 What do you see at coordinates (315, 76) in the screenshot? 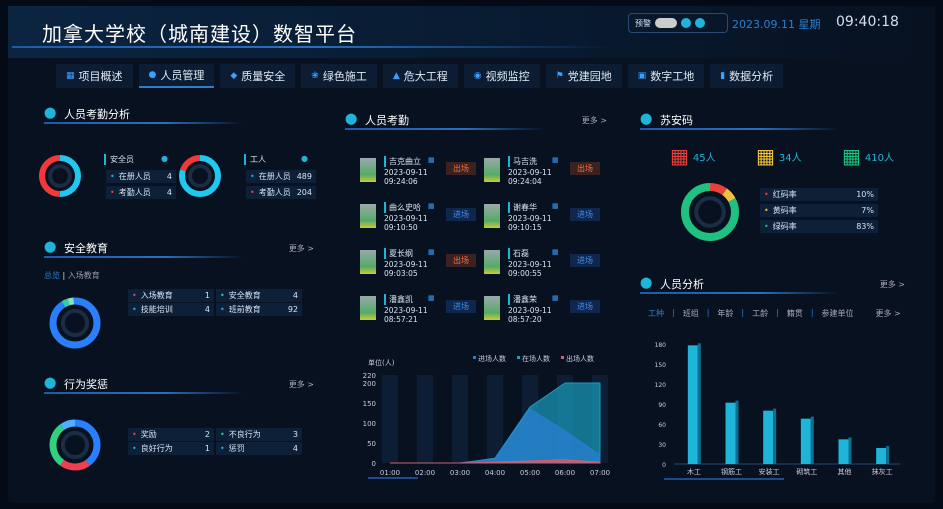
I see `leaf-icon: ❀` at bounding box center [315, 76].